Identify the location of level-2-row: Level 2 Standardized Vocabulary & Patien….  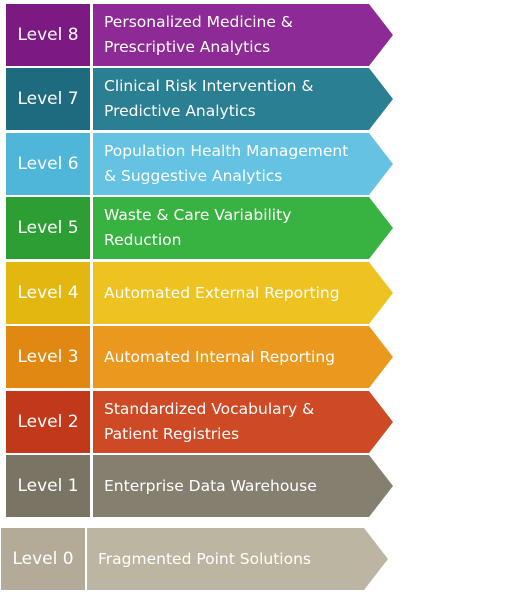
(199, 422).